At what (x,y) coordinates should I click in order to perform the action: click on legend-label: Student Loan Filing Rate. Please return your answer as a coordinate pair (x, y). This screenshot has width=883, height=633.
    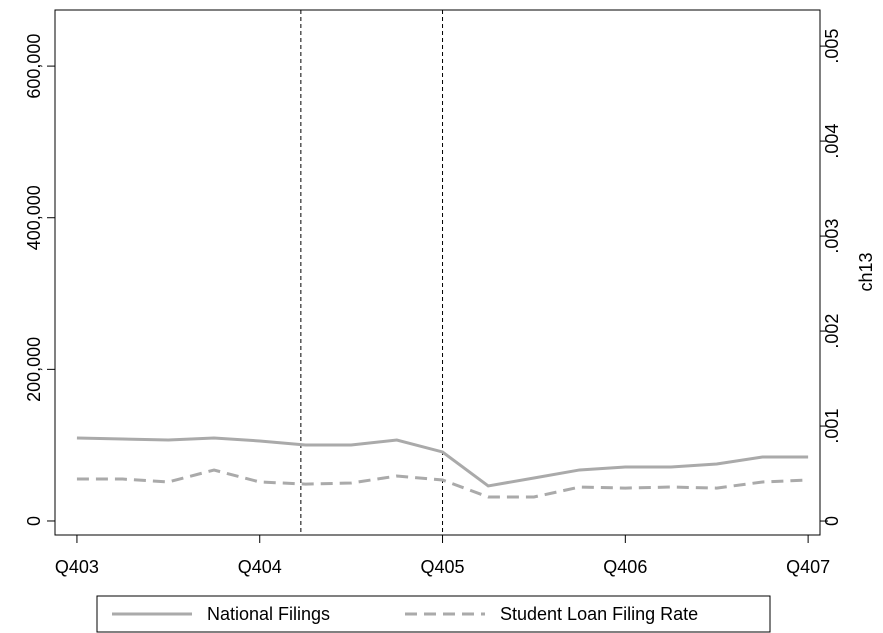
    Looking at the image, I should click on (599, 614).